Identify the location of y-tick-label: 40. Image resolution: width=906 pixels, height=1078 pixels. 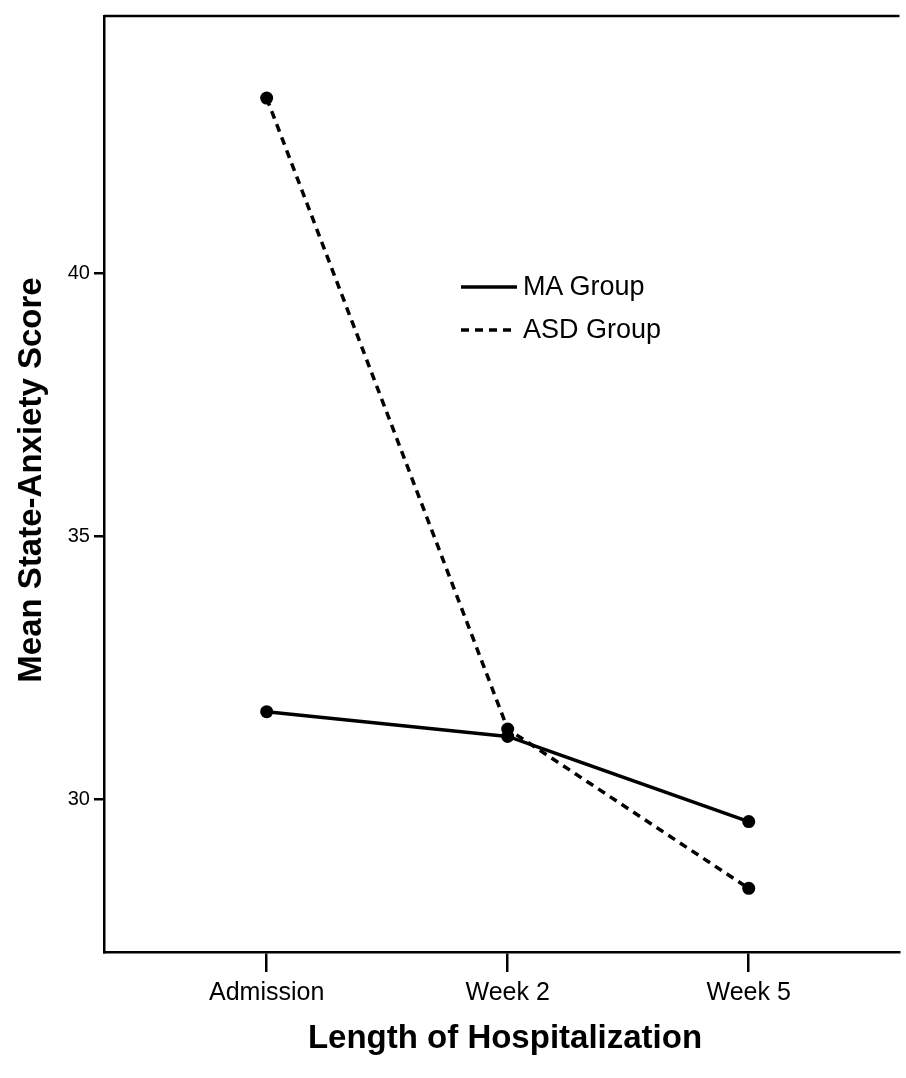
(78, 272).